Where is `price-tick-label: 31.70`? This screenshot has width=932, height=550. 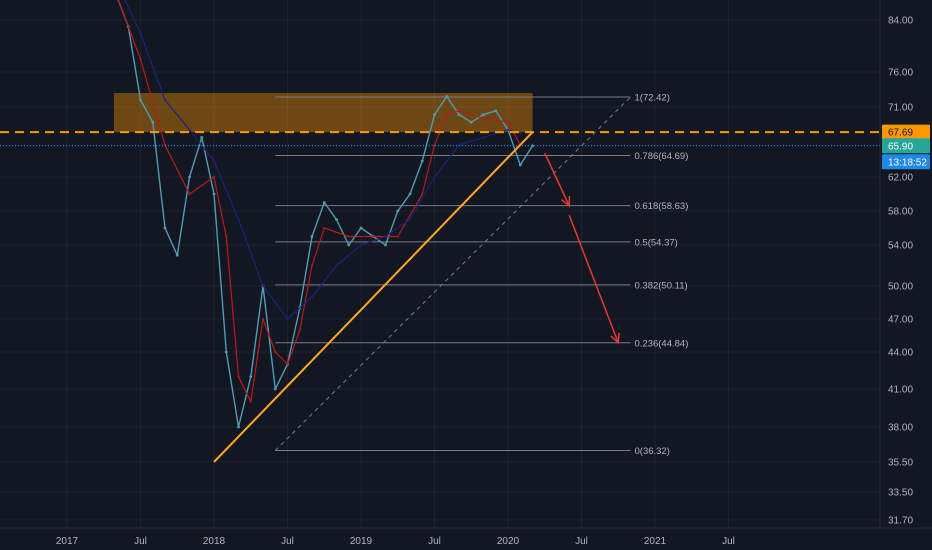 price-tick-label: 31.70 is located at coordinates (900, 521).